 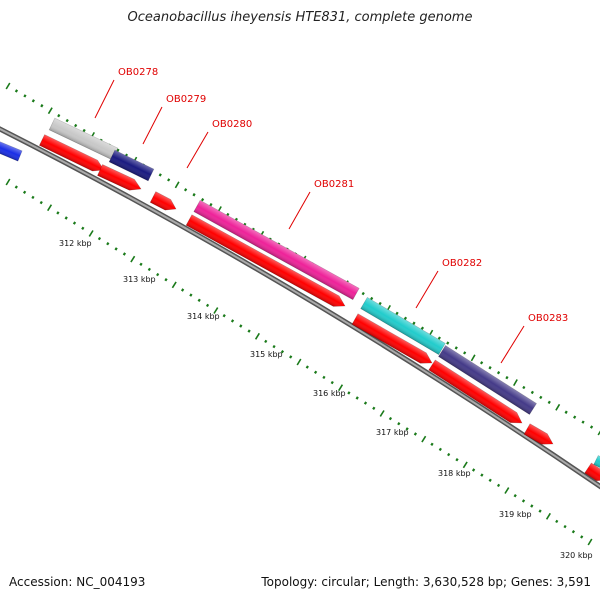 I want to click on cds-arrow-ob0283, so click(x=475, y=391).